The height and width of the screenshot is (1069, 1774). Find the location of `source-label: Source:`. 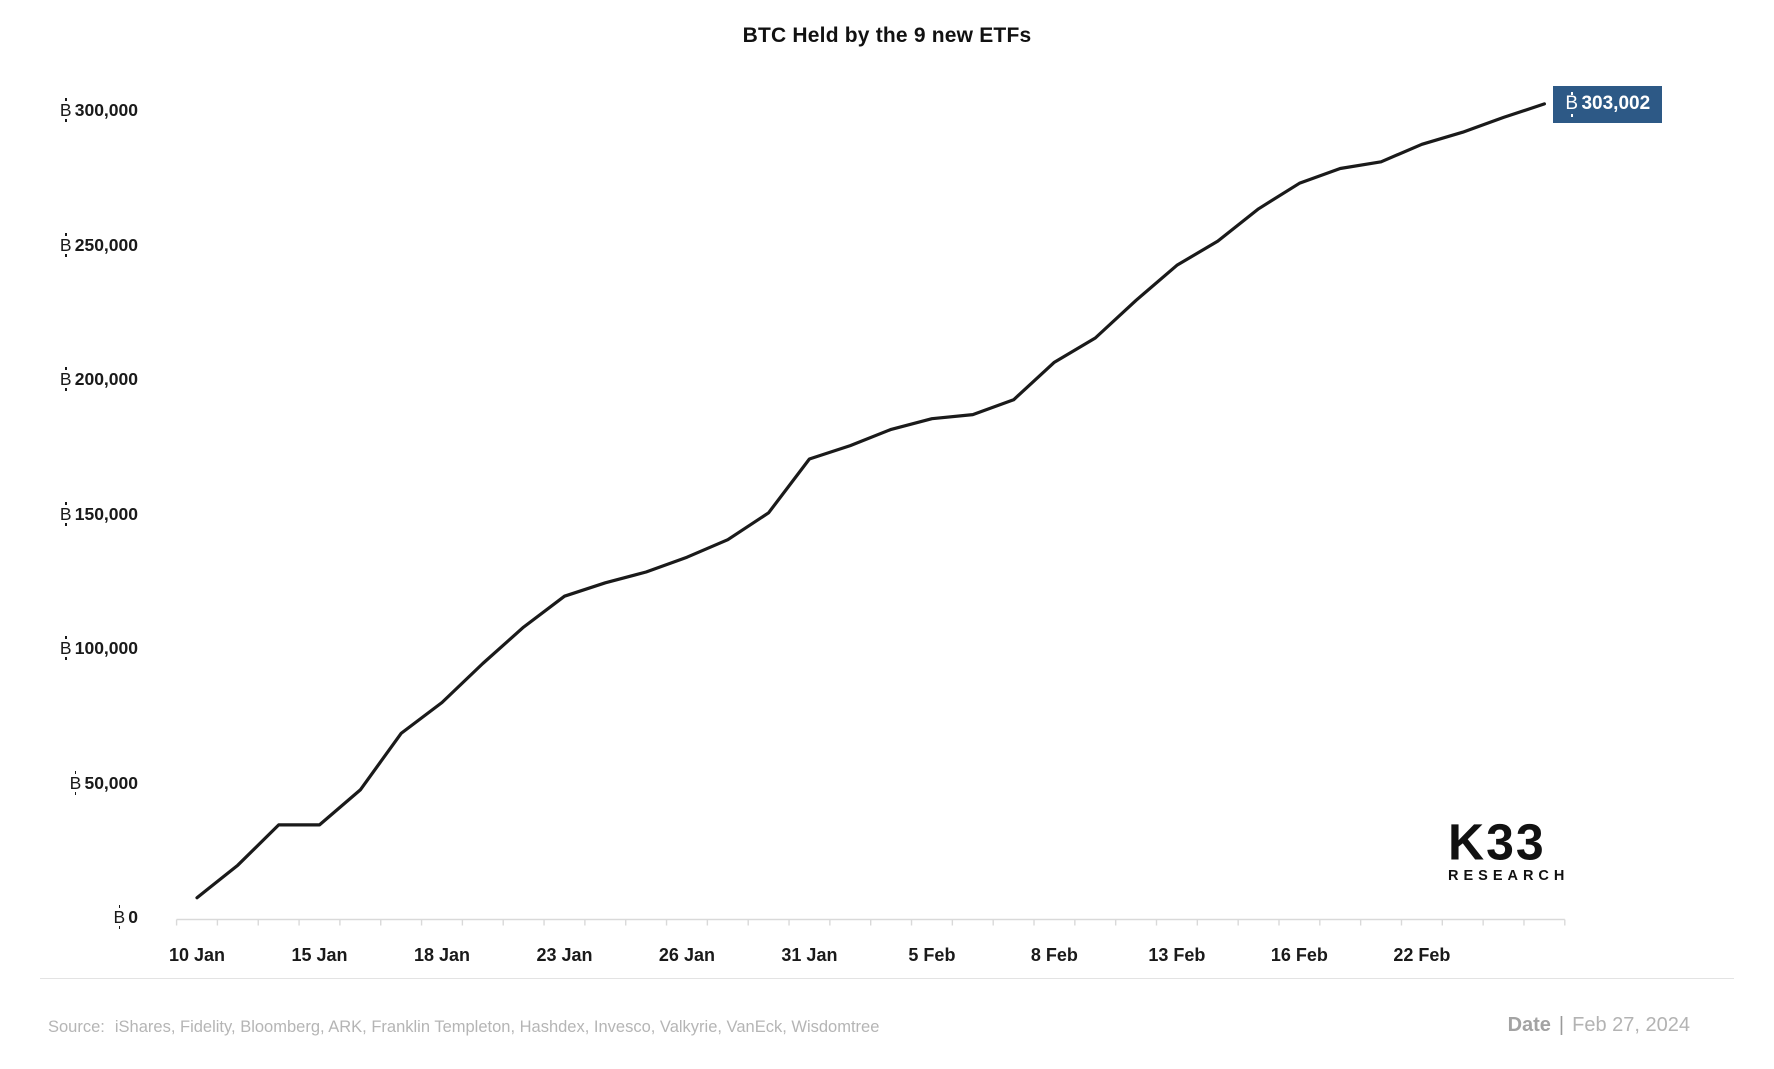

source-label: Source: is located at coordinates (76, 1027).